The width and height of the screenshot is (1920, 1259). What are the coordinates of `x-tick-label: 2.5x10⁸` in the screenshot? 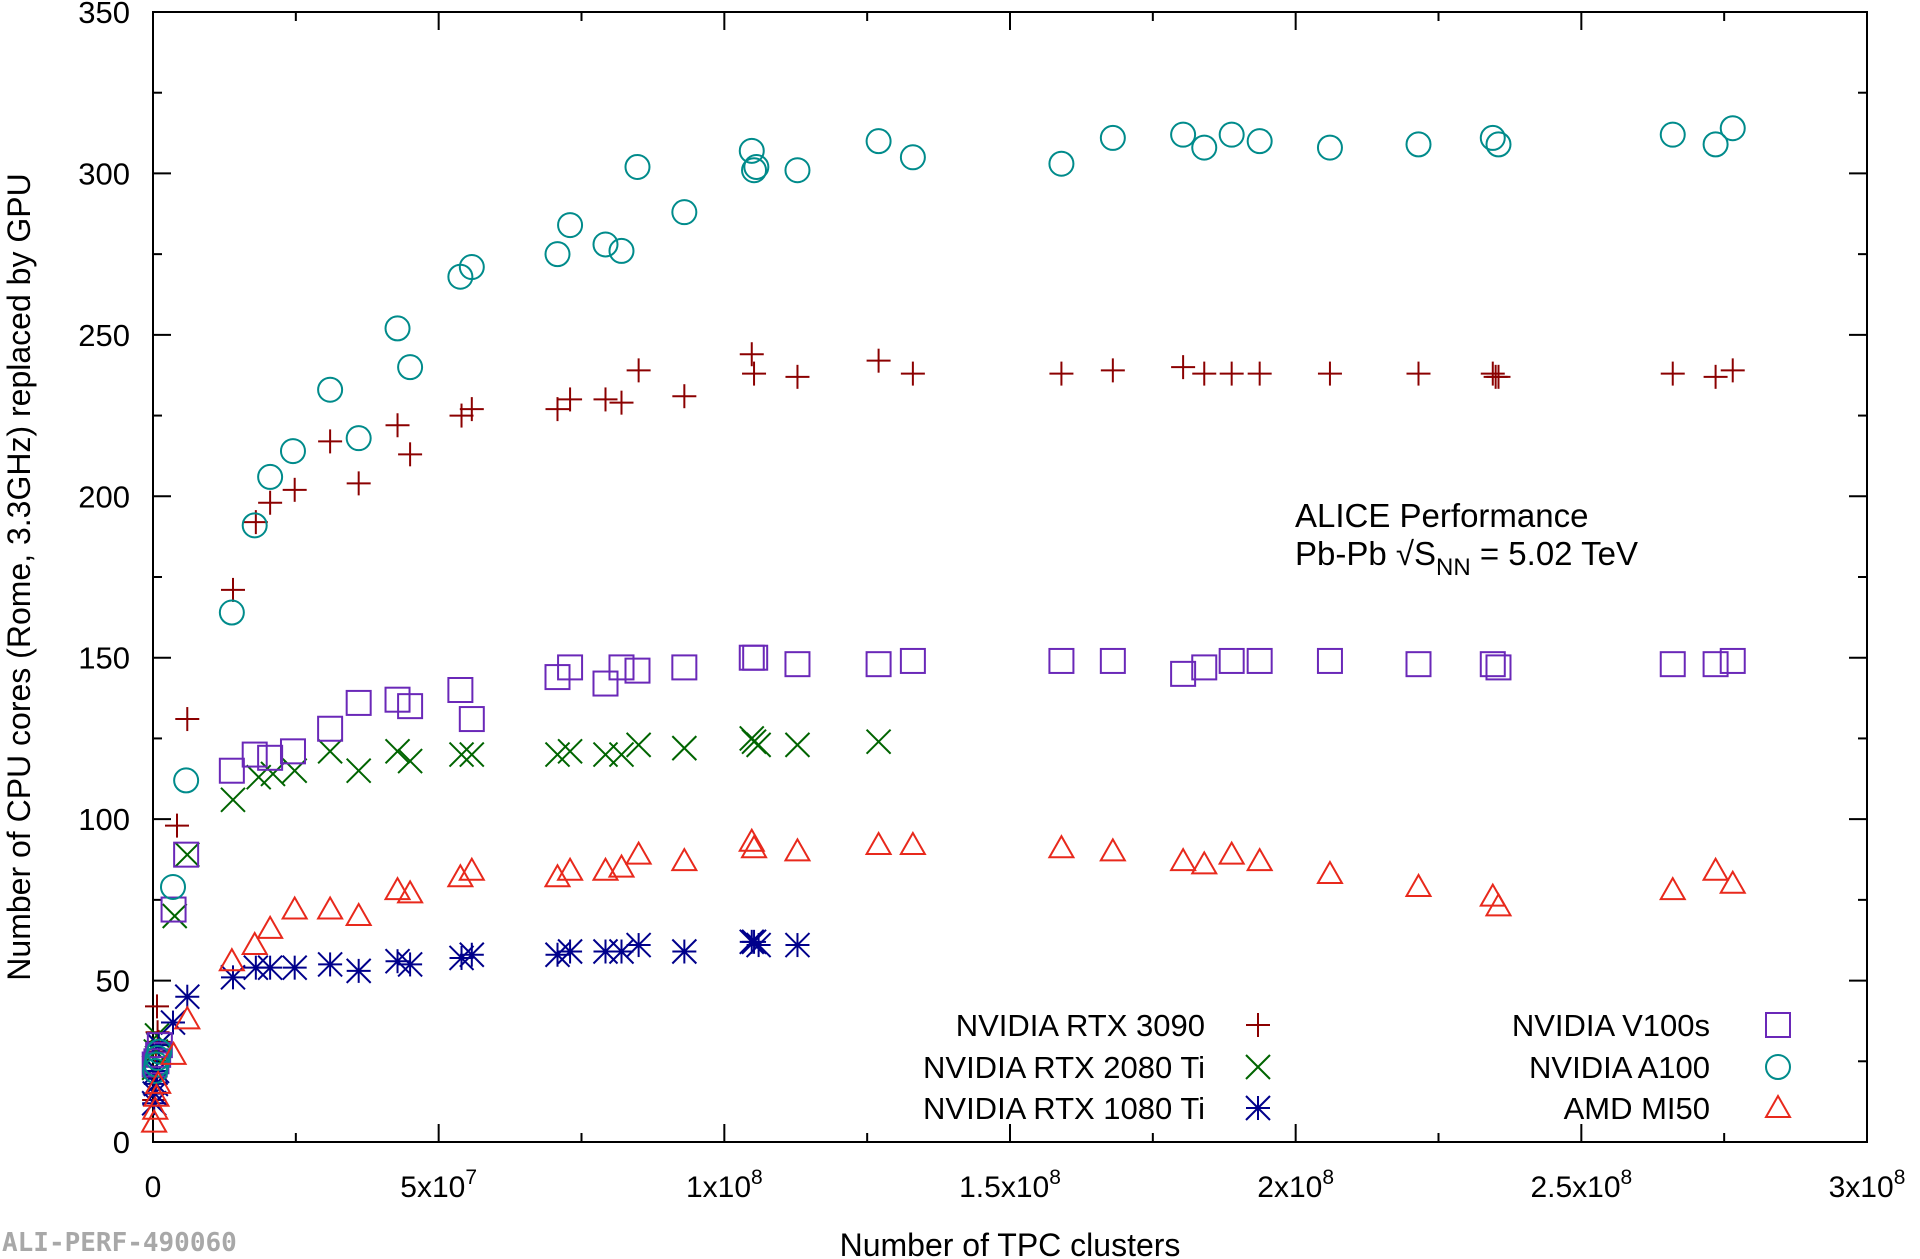 It's located at (1581, 1185).